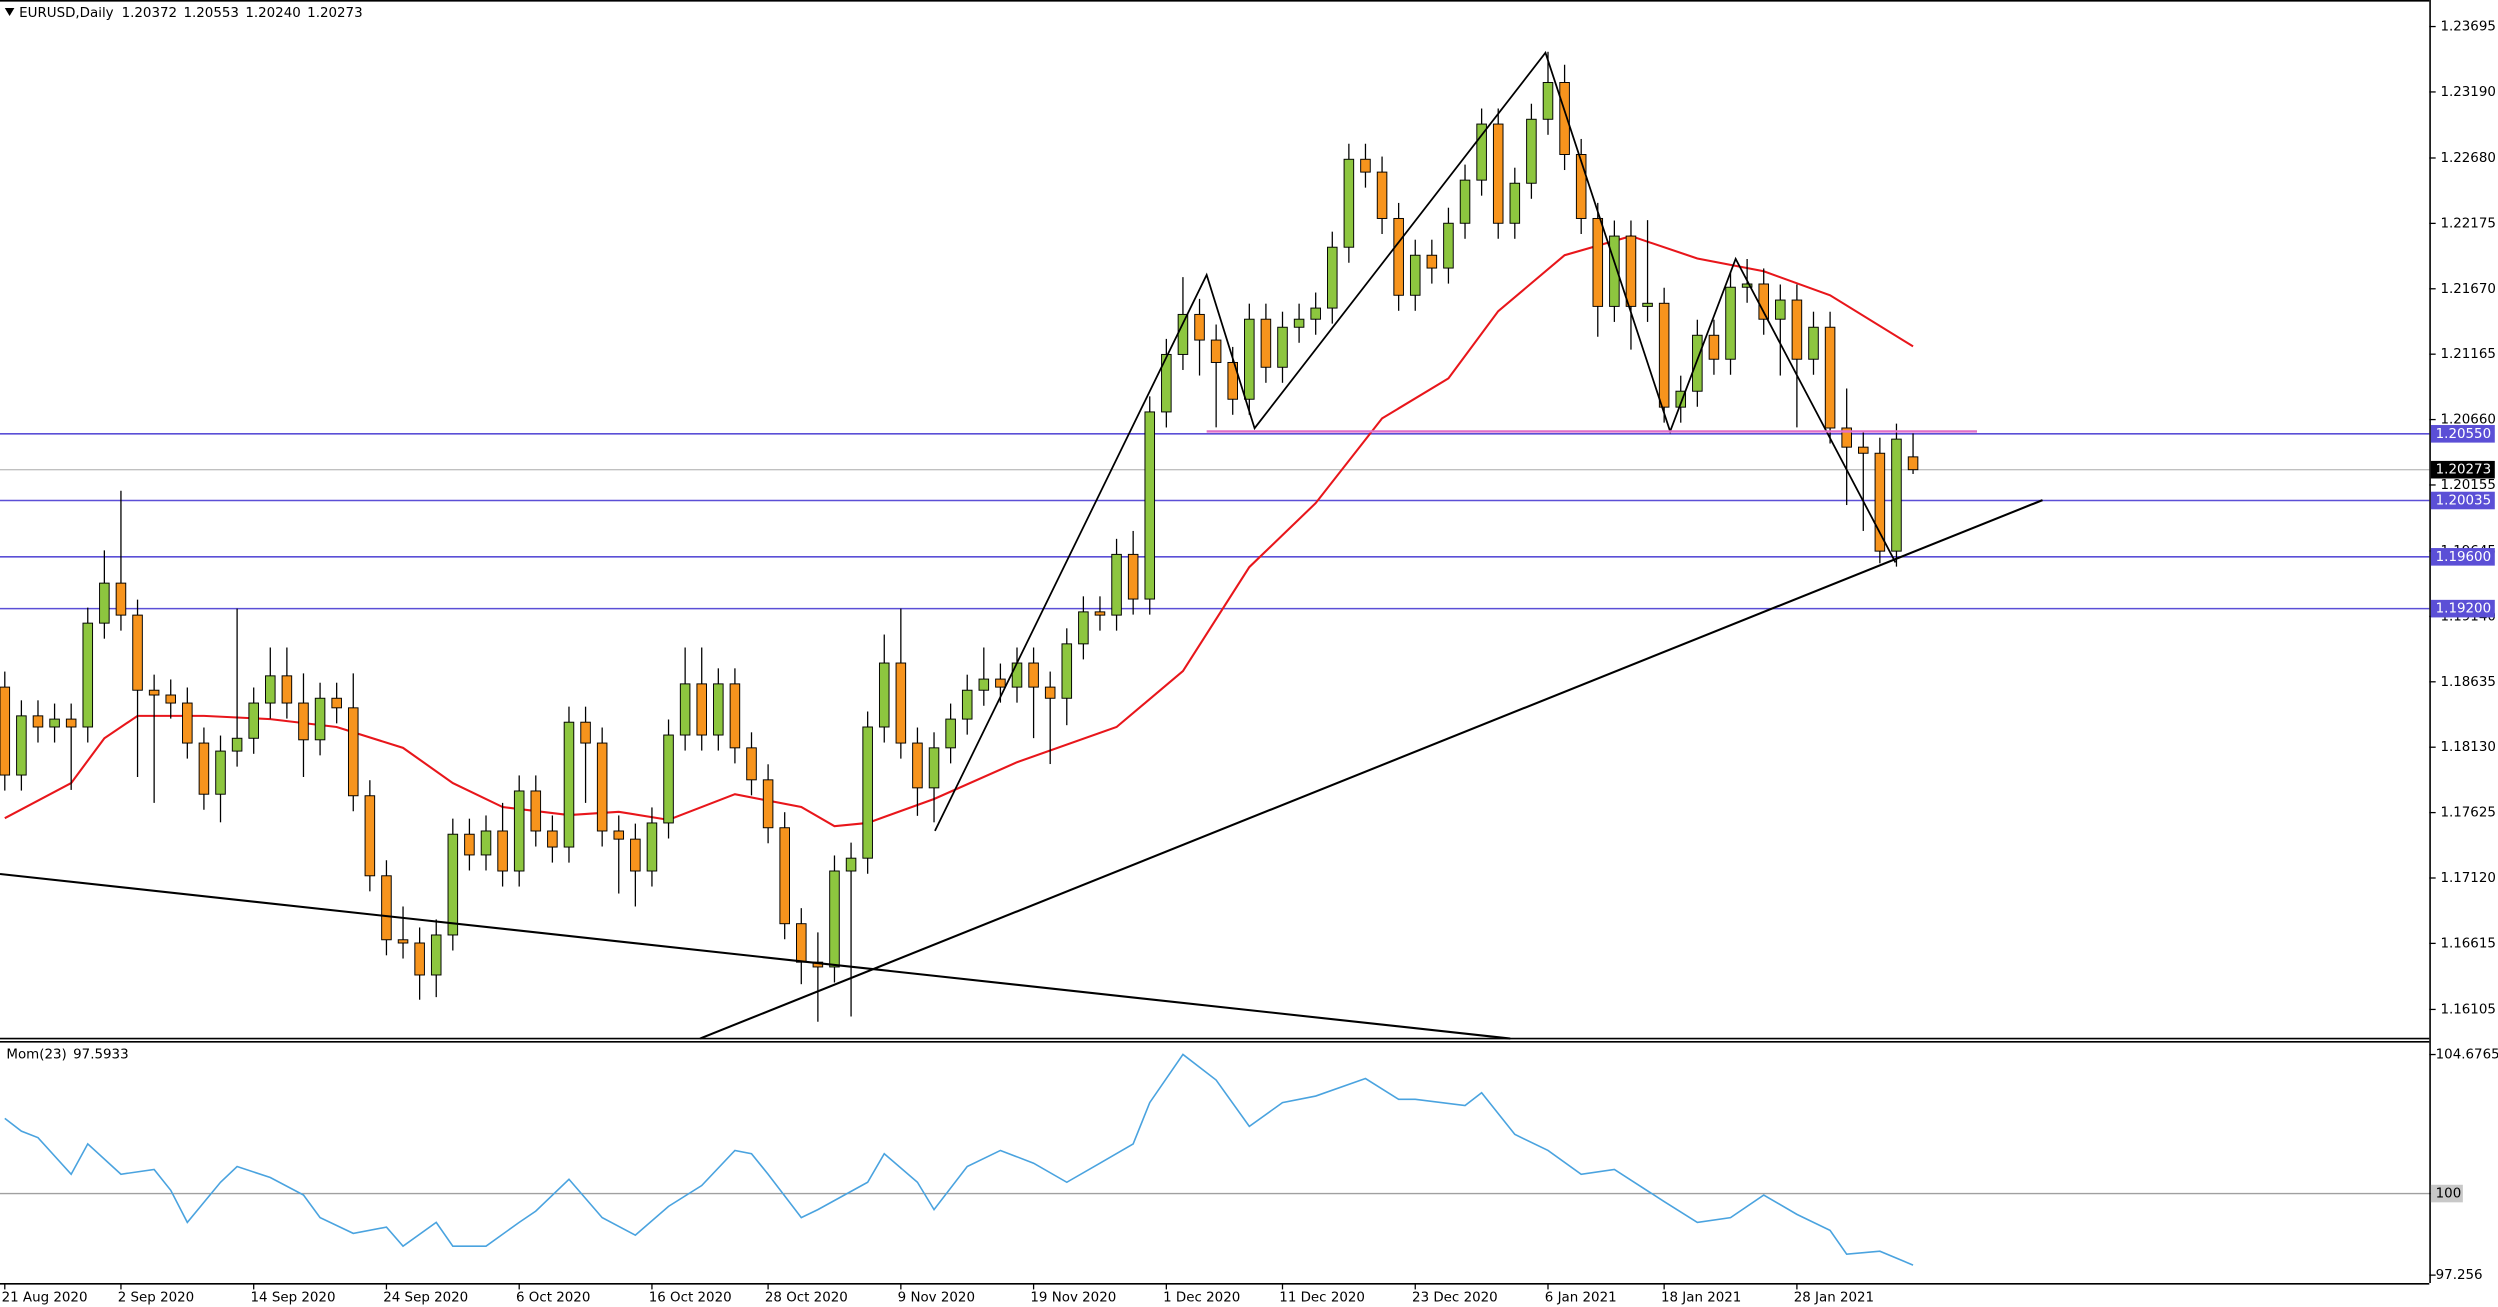 The image size is (2498, 1307). What do you see at coordinates (1455, 1297) in the screenshot?
I see `x-tick-label: 23 Dec 2020` at bounding box center [1455, 1297].